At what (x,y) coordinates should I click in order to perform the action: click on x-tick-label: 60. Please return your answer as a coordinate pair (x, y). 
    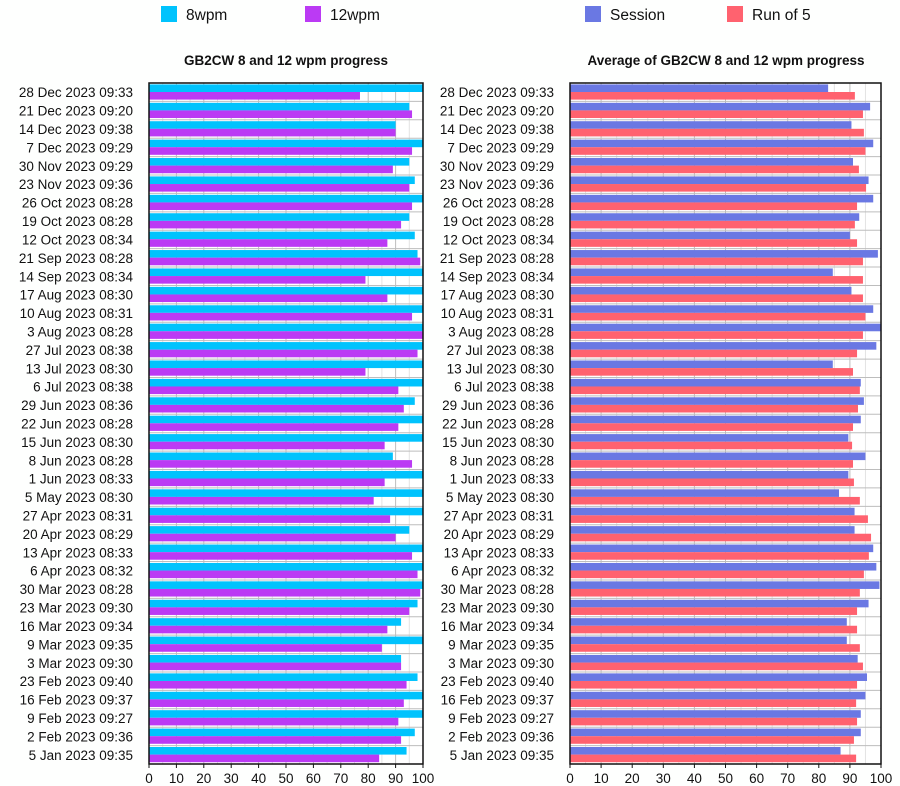
    Looking at the image, I should click on (313, 778).